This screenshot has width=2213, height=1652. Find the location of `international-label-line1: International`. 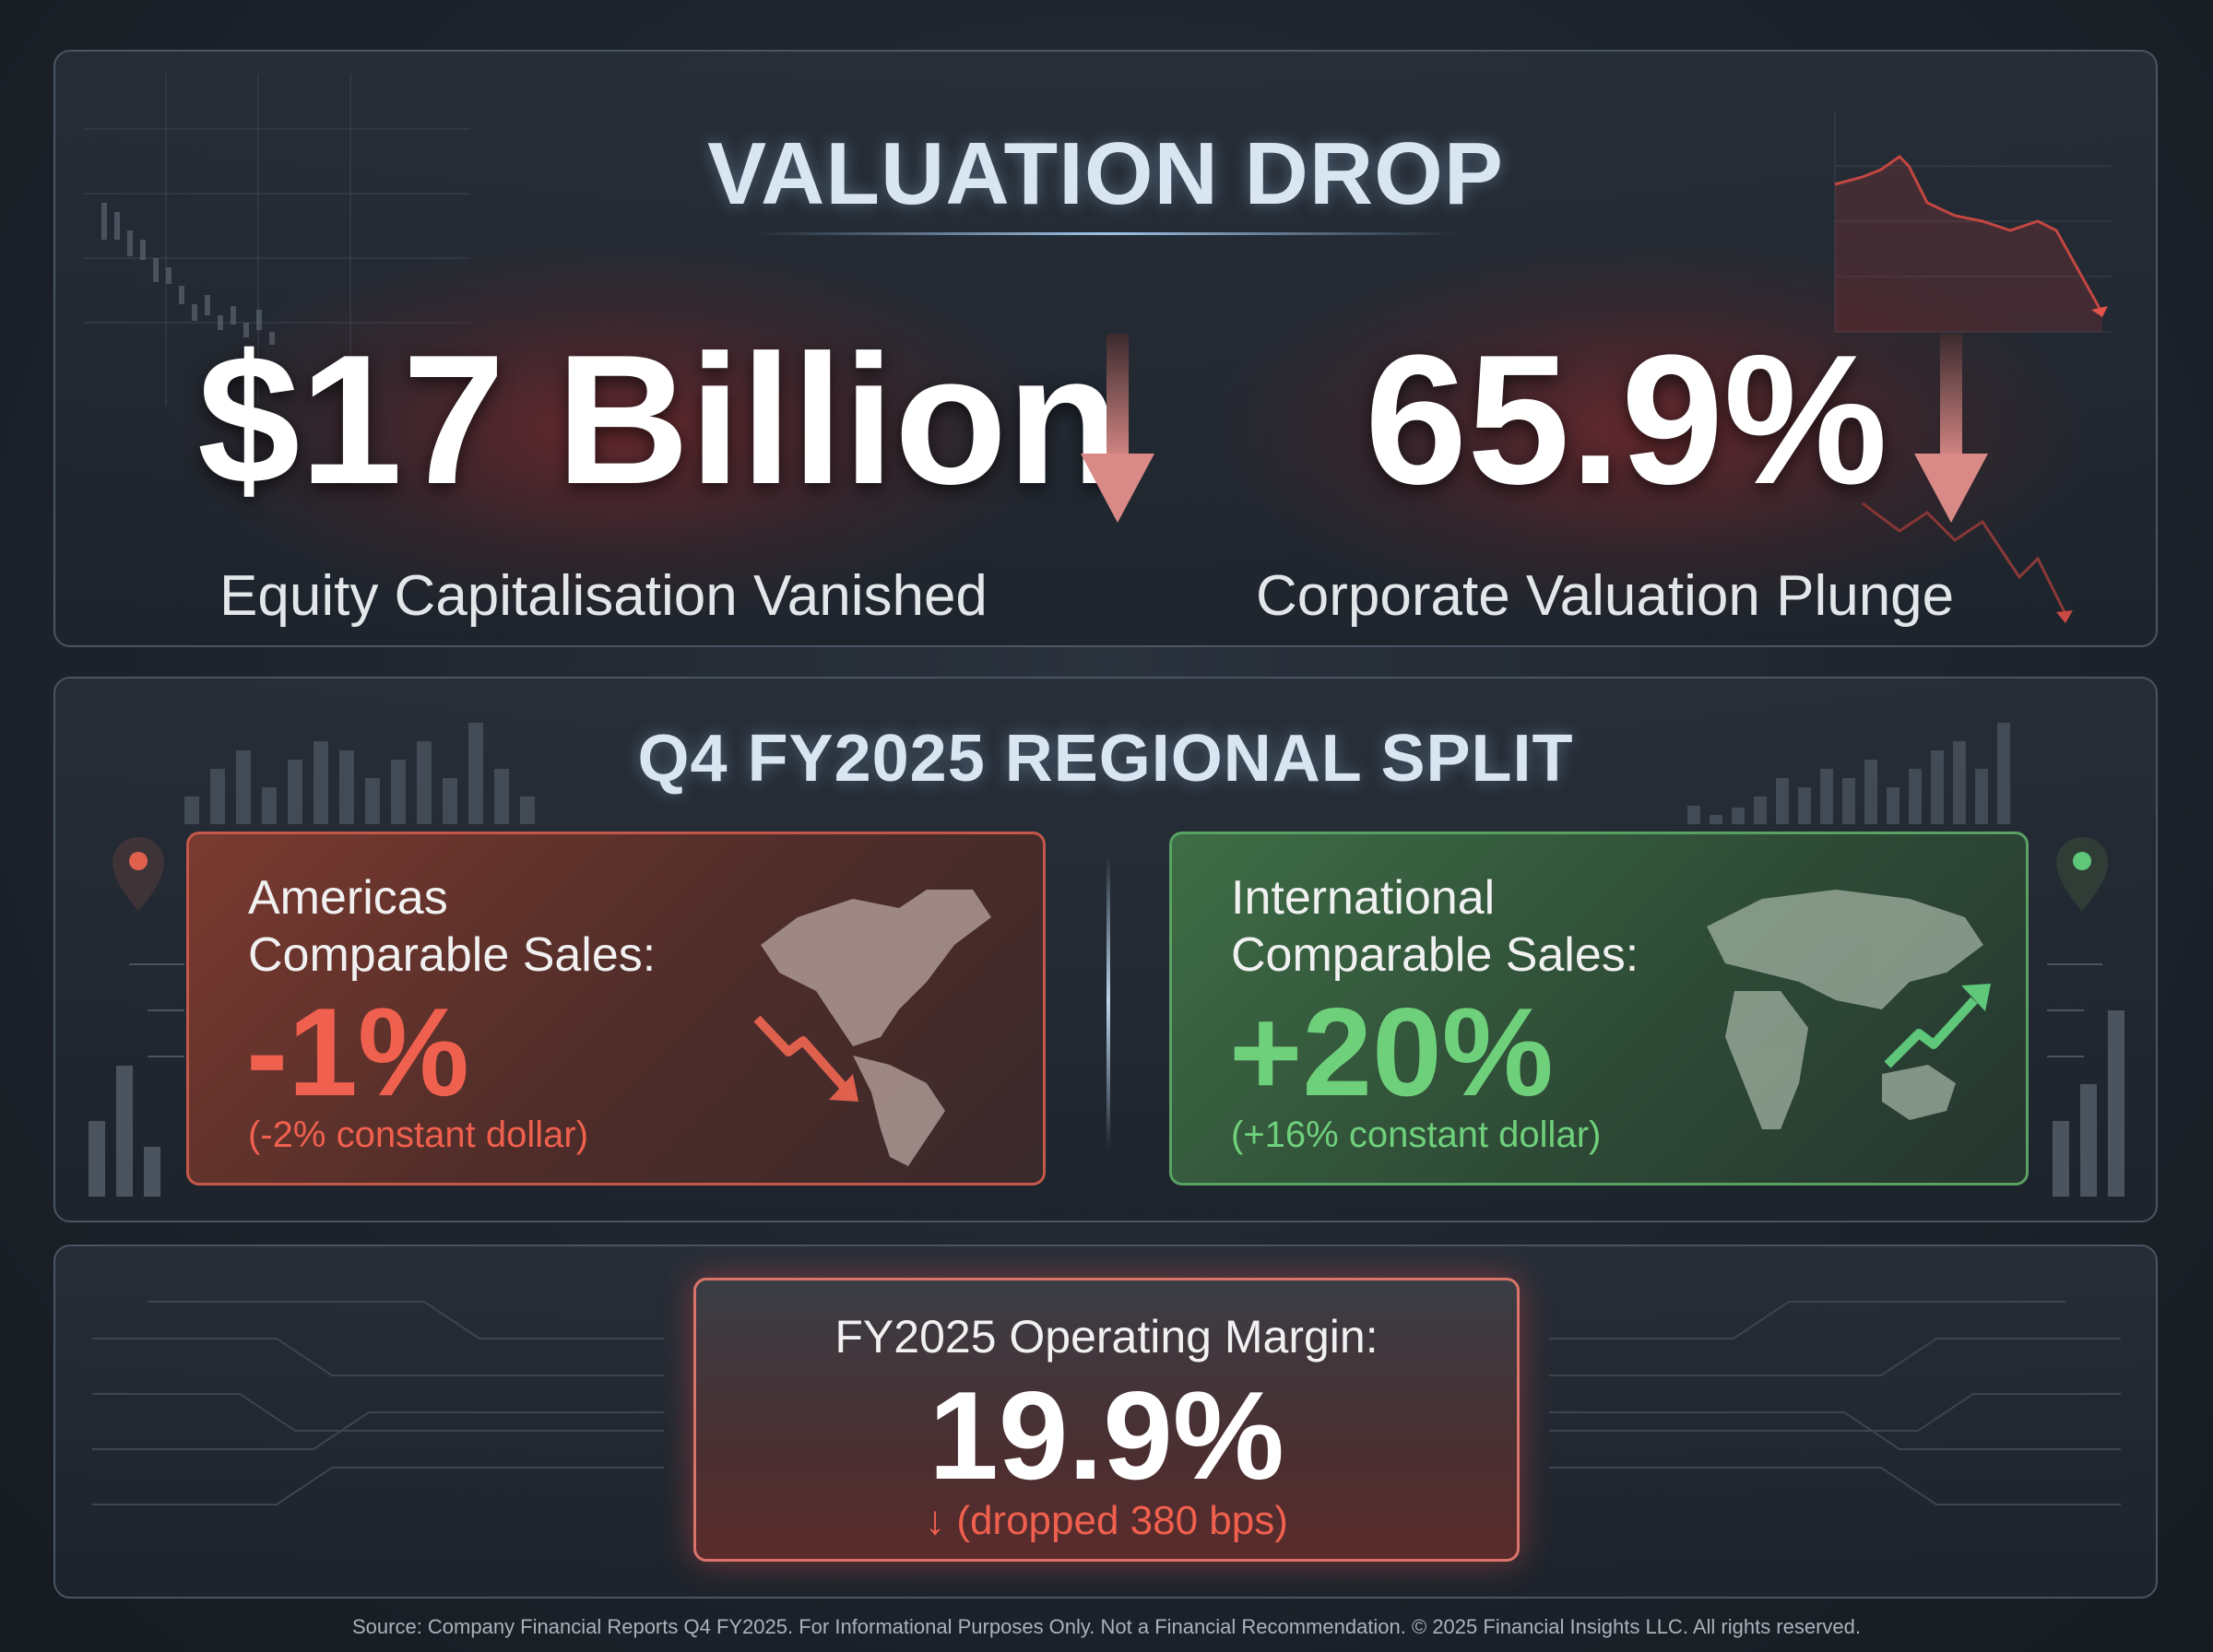

international-label-line1: International is located at coordinates (1363, 898).